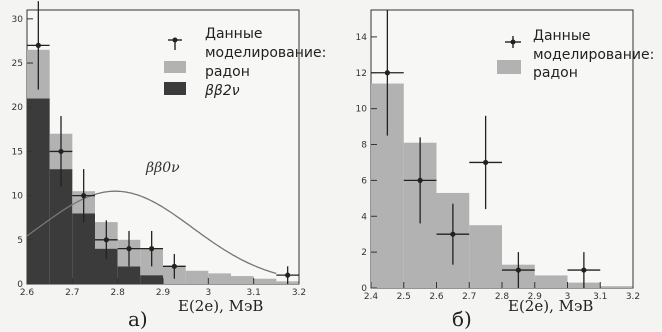 The height and width of the screenshot is (332, 662). Describe the element at coordinates (242, 280) in the screenshot. I see `bar-a-s1-b9` at that location.